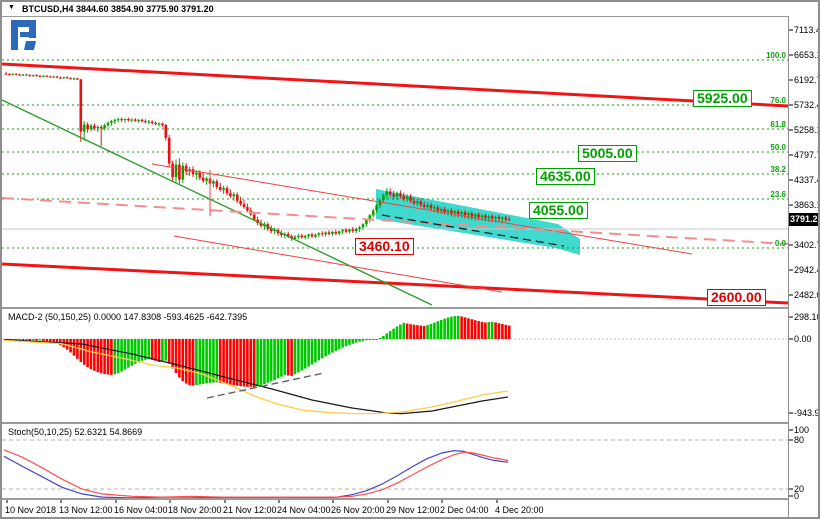 The width and height of the screenshot is (820, 519). What do you see at coordinates (11, 7) in the screenshot?
I see `chart-menu-dropdown-icon: ▼` at bounding box center [11, 7].